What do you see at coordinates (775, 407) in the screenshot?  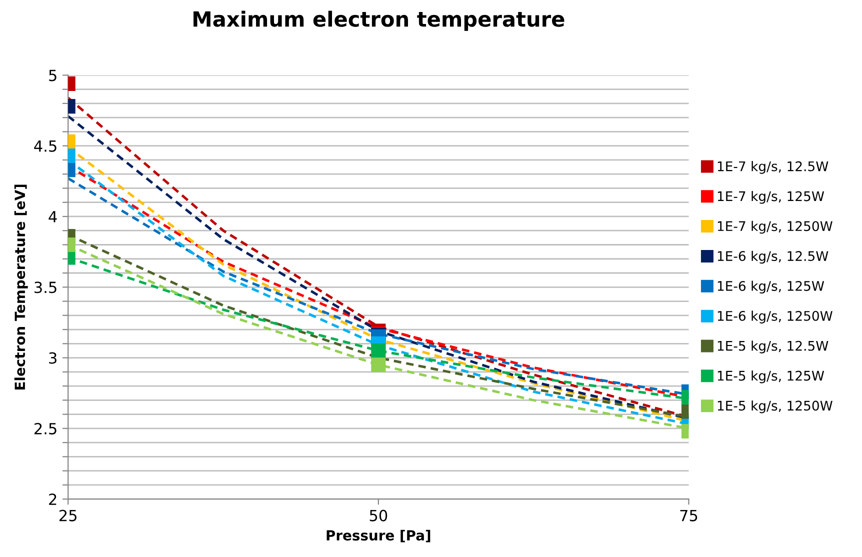 I see `legend-label: 1E-5 kg/s, 1250W` at bounding box center [775, 407].